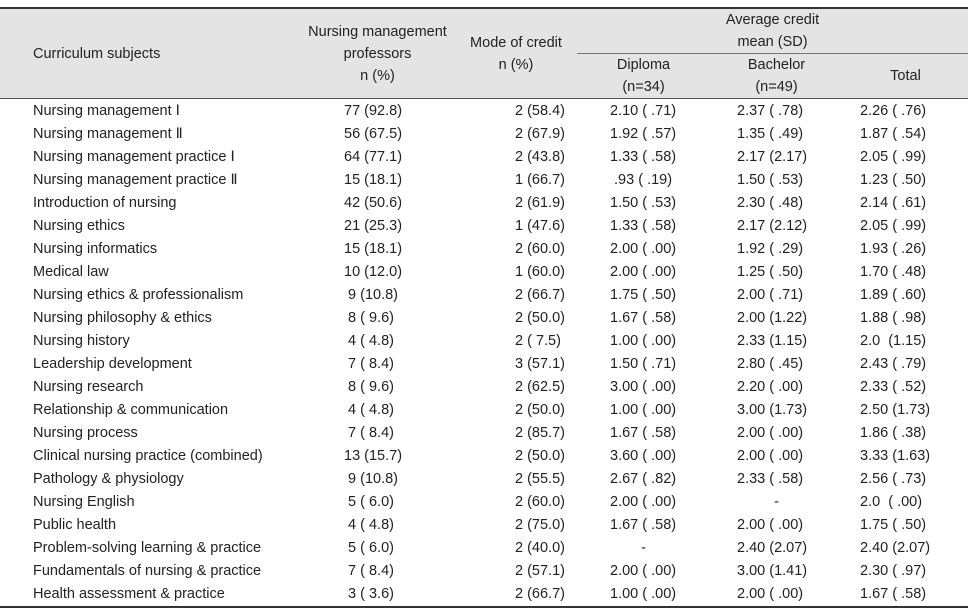 This screenshot has height=608, width=970. I want to click on cell-bachelor: 2.80 ( .45), so click(770, 364).